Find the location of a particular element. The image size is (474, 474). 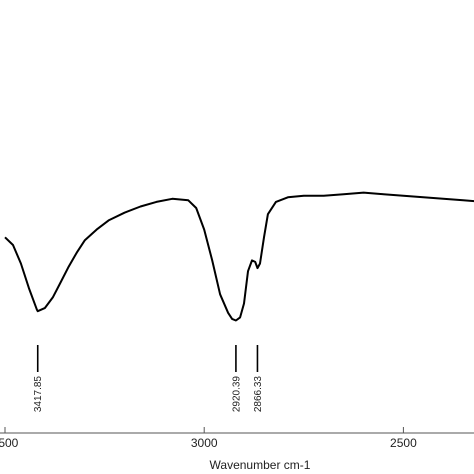

peak-label: 2920.39 is located at coordinates (236, 394).